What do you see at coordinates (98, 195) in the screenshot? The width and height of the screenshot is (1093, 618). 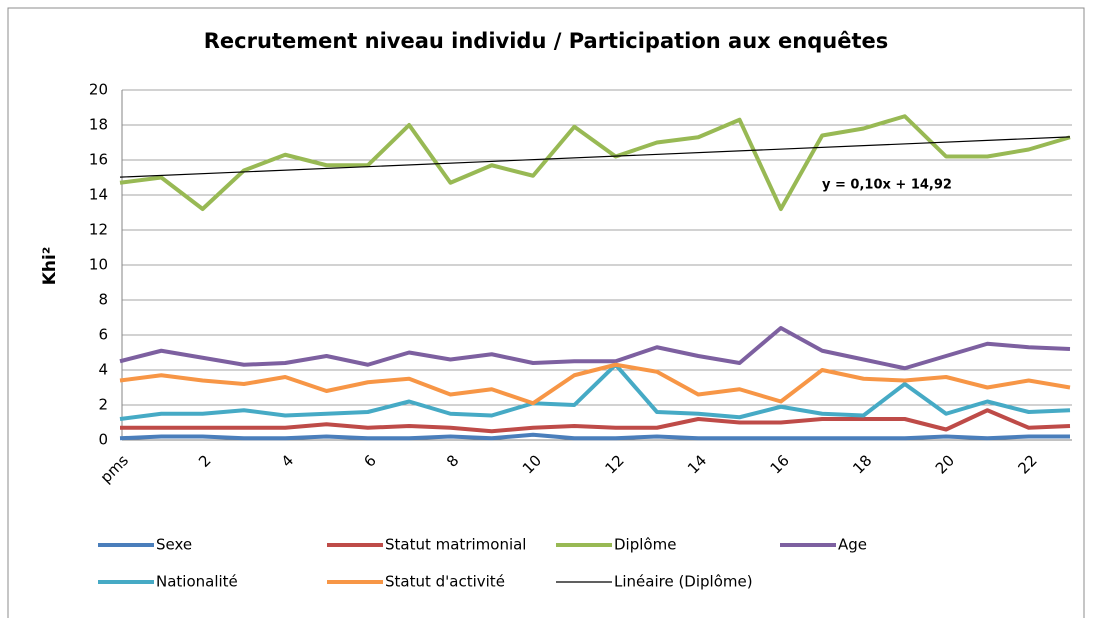 I see `y-tick-label: 14` at bounding box center [98, 195].